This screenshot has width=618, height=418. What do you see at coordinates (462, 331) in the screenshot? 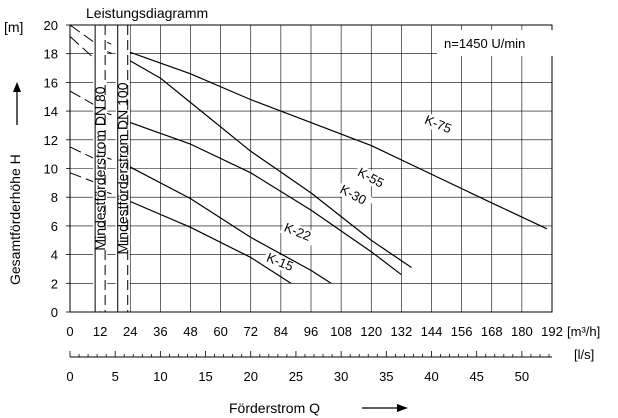
I see `x-tick-label: 156` at bounding box center [462, 331].